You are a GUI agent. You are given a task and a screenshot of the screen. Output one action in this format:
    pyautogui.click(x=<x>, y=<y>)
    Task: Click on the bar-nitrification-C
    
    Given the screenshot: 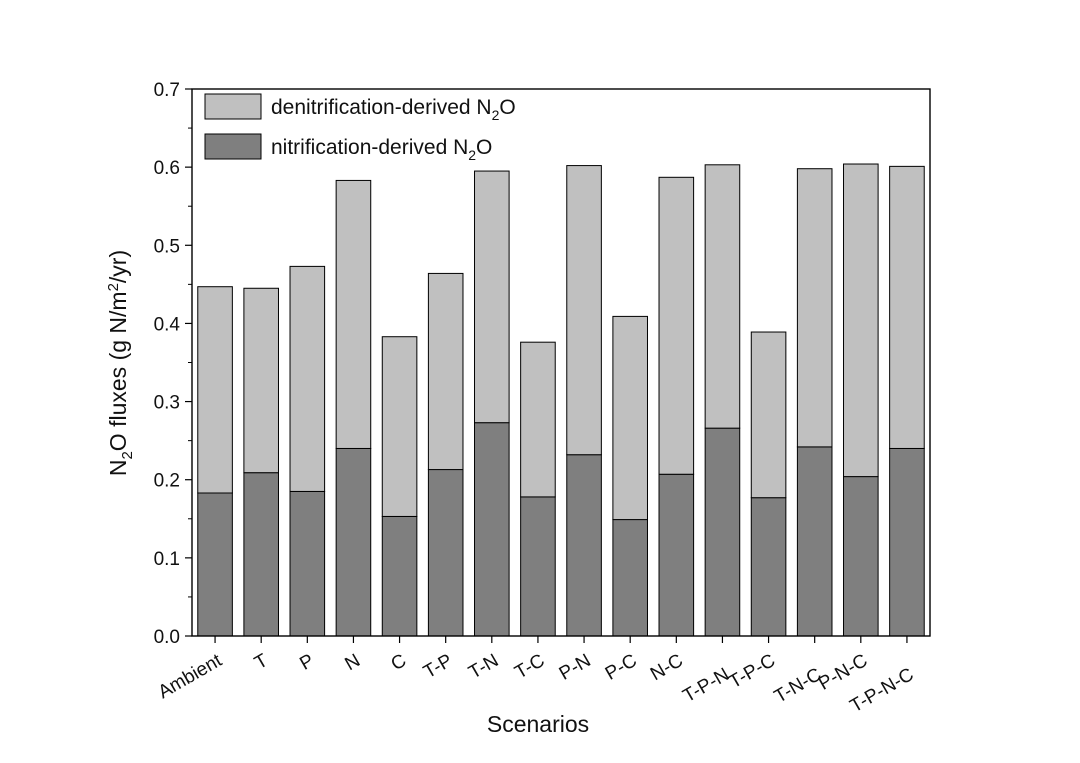 What is the action you would take?
    pyautogui.click(x=399, y=576)
    